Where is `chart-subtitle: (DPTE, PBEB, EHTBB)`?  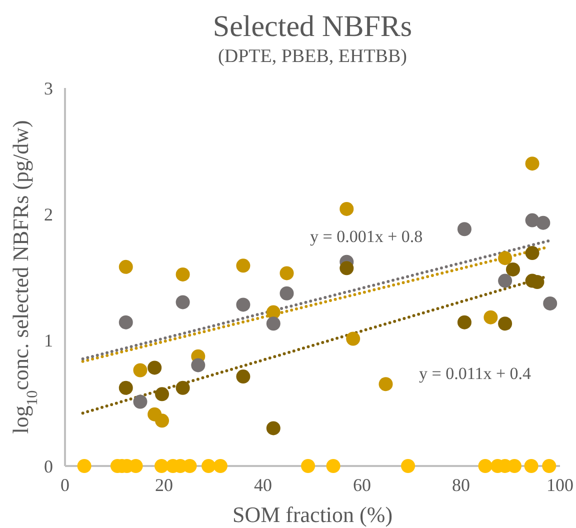
chart-subtitle: (DPTE, PBEB, EHTBB) is located at coordinates (312, 56).